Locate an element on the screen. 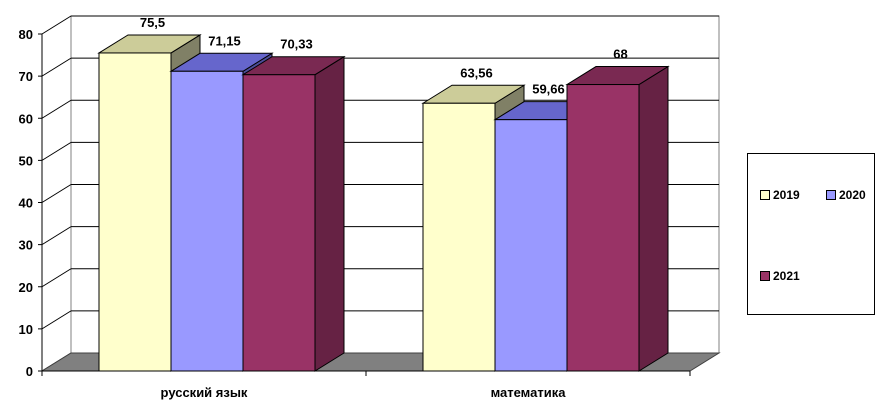 This screenshot has height=400, width=875. y-tick-label-80: 80 is located at coordinates (26, 34).